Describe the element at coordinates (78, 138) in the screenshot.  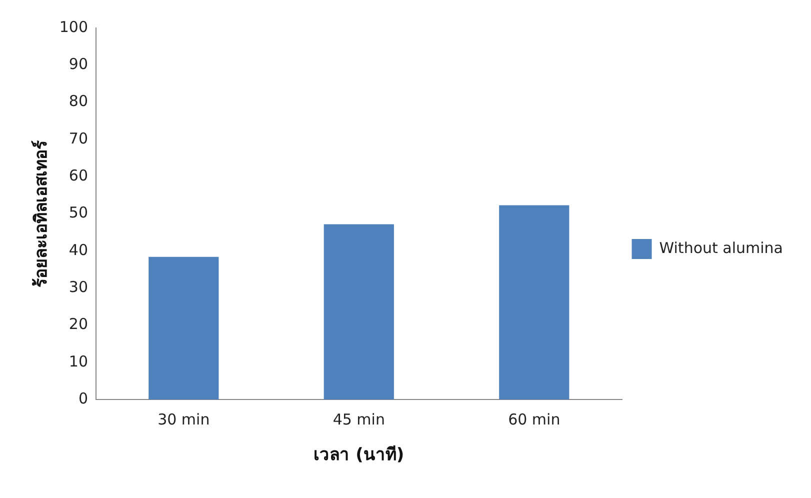
I see `y-tick-label: 70` at that location.